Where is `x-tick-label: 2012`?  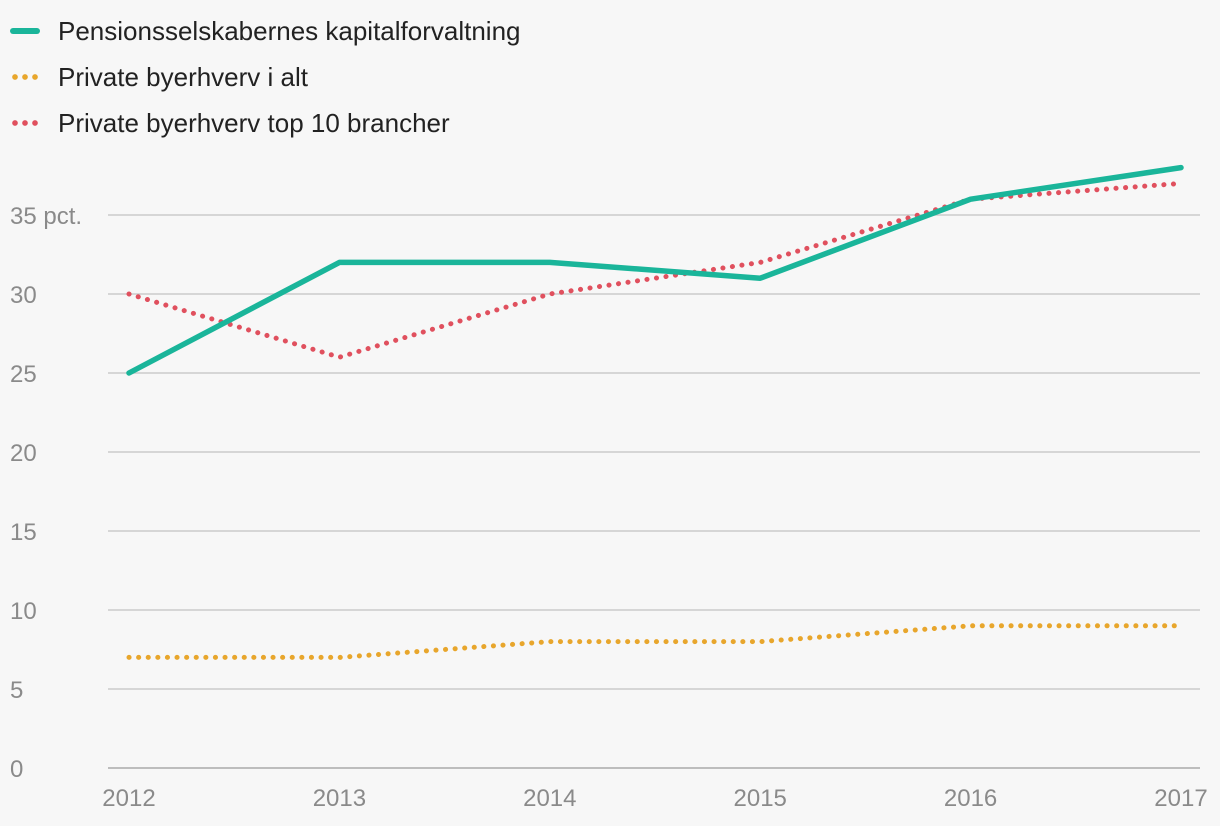 x-tick-label: 2012 is located at coordinates (128, 798).